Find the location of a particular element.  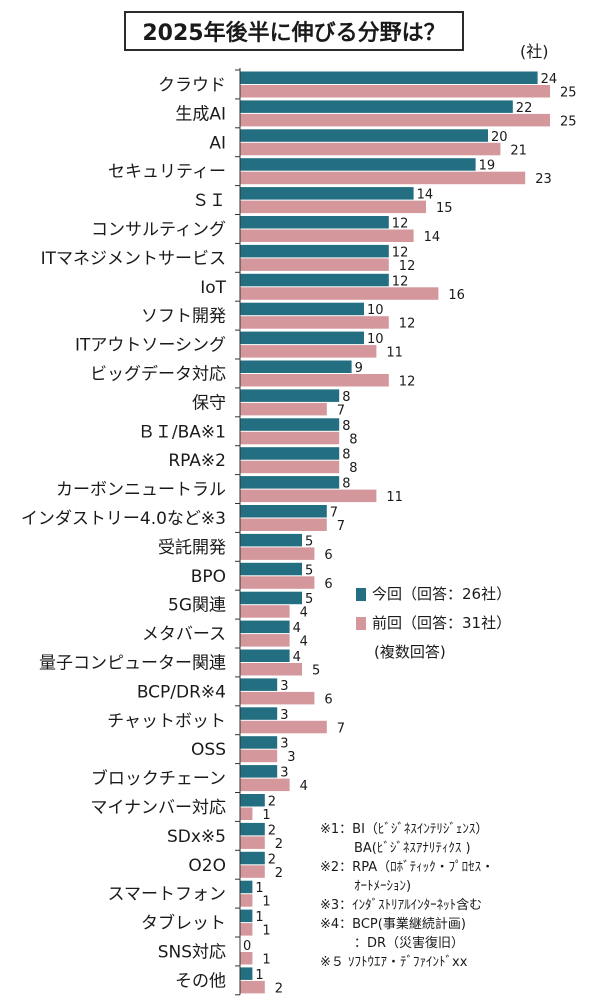

footnote-3: ※3：ｲﾝﾀﾞｽﾄﾘｱﾙｲﾝﾀｰﾈｯﾄ含む is located at coordinates (401, 905).